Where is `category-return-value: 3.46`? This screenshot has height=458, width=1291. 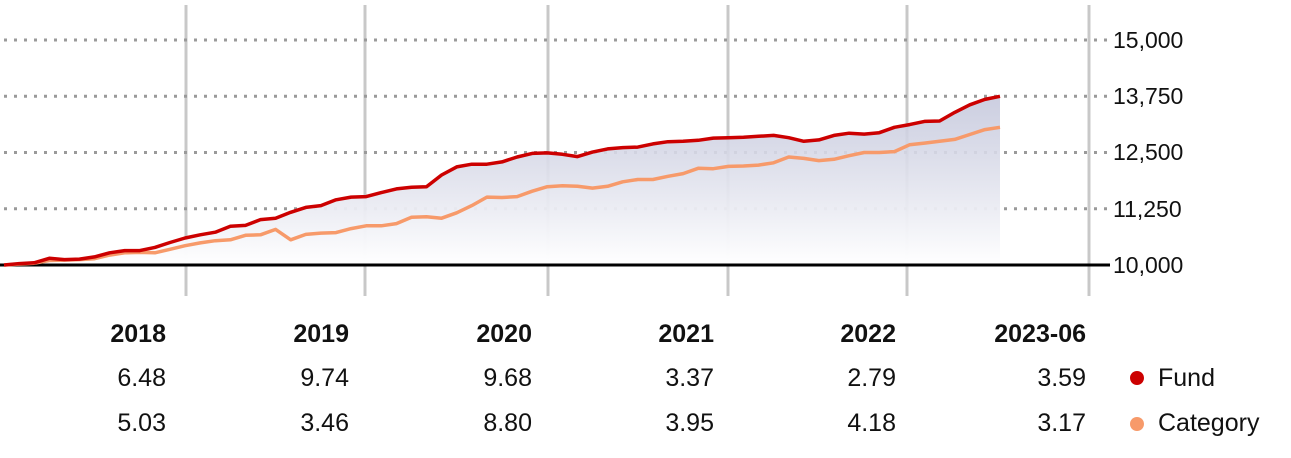
category-return-value: 3.46 is located at coordinates (324, 423).